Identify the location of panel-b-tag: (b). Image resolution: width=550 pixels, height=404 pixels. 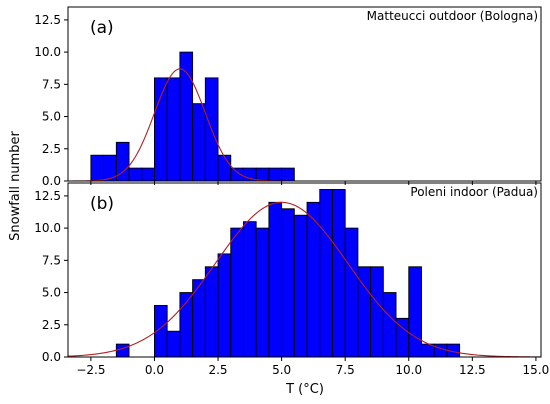
(102, 204).